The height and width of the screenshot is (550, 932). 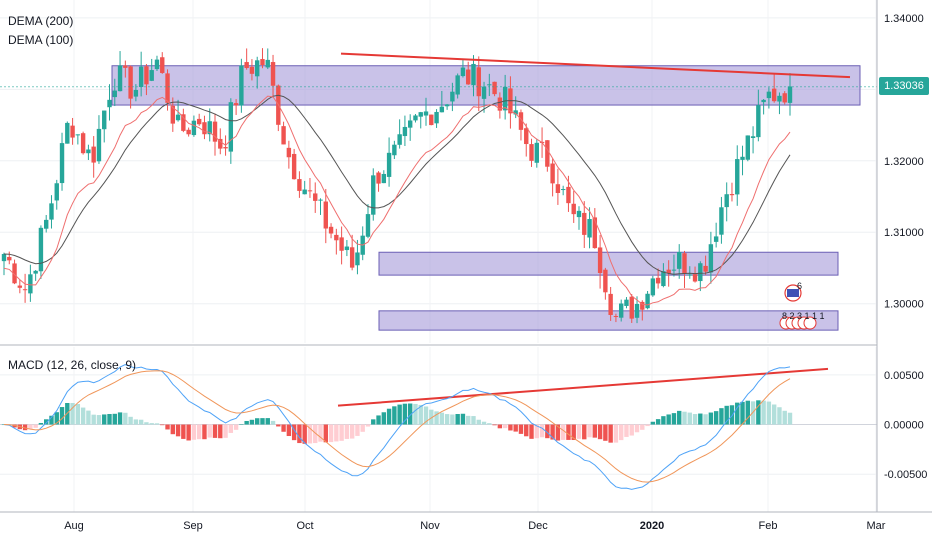 I want to click on time-axis: Aug Sep Oct Nov Dec 2020 Feb Mar, so click(x=475, y=526).